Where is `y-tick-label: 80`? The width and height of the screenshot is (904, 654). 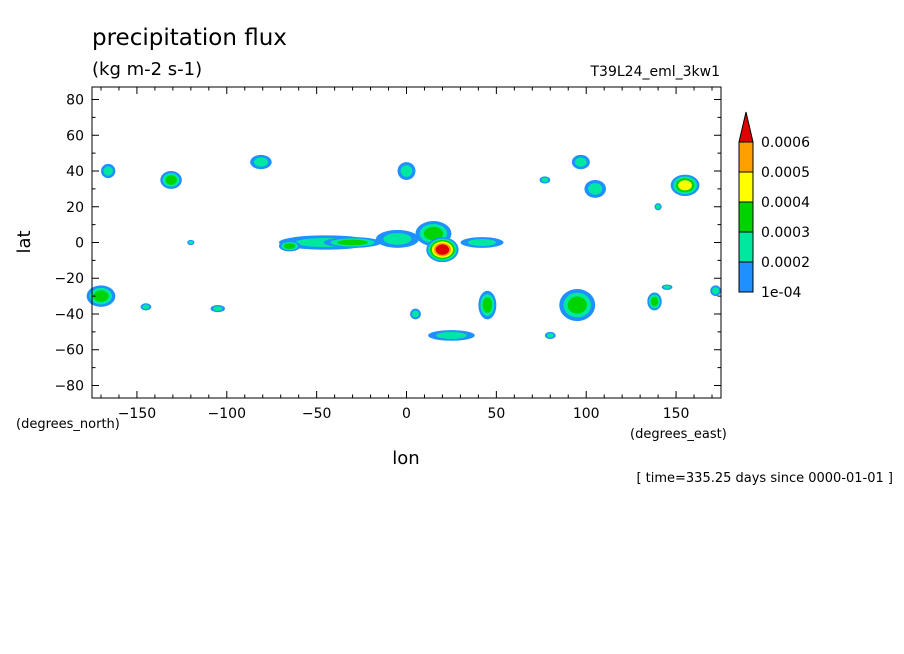 y-tick-label: 80 is located at coordinates (75, 101).